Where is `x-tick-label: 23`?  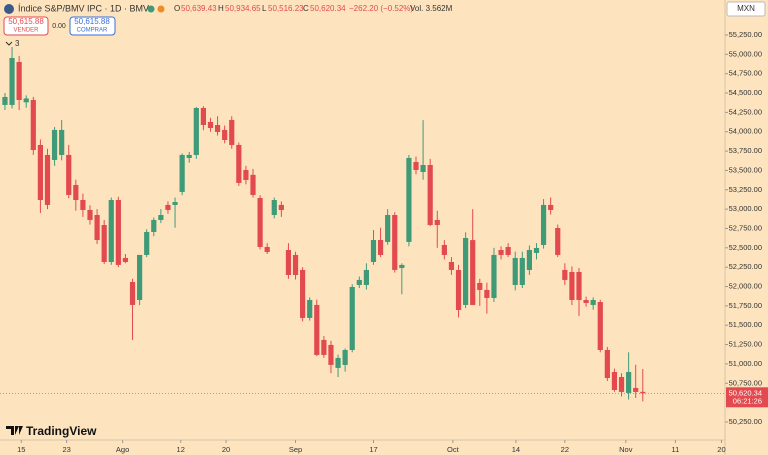 x-tick-label: 23 is located at coordinates (66, 449).